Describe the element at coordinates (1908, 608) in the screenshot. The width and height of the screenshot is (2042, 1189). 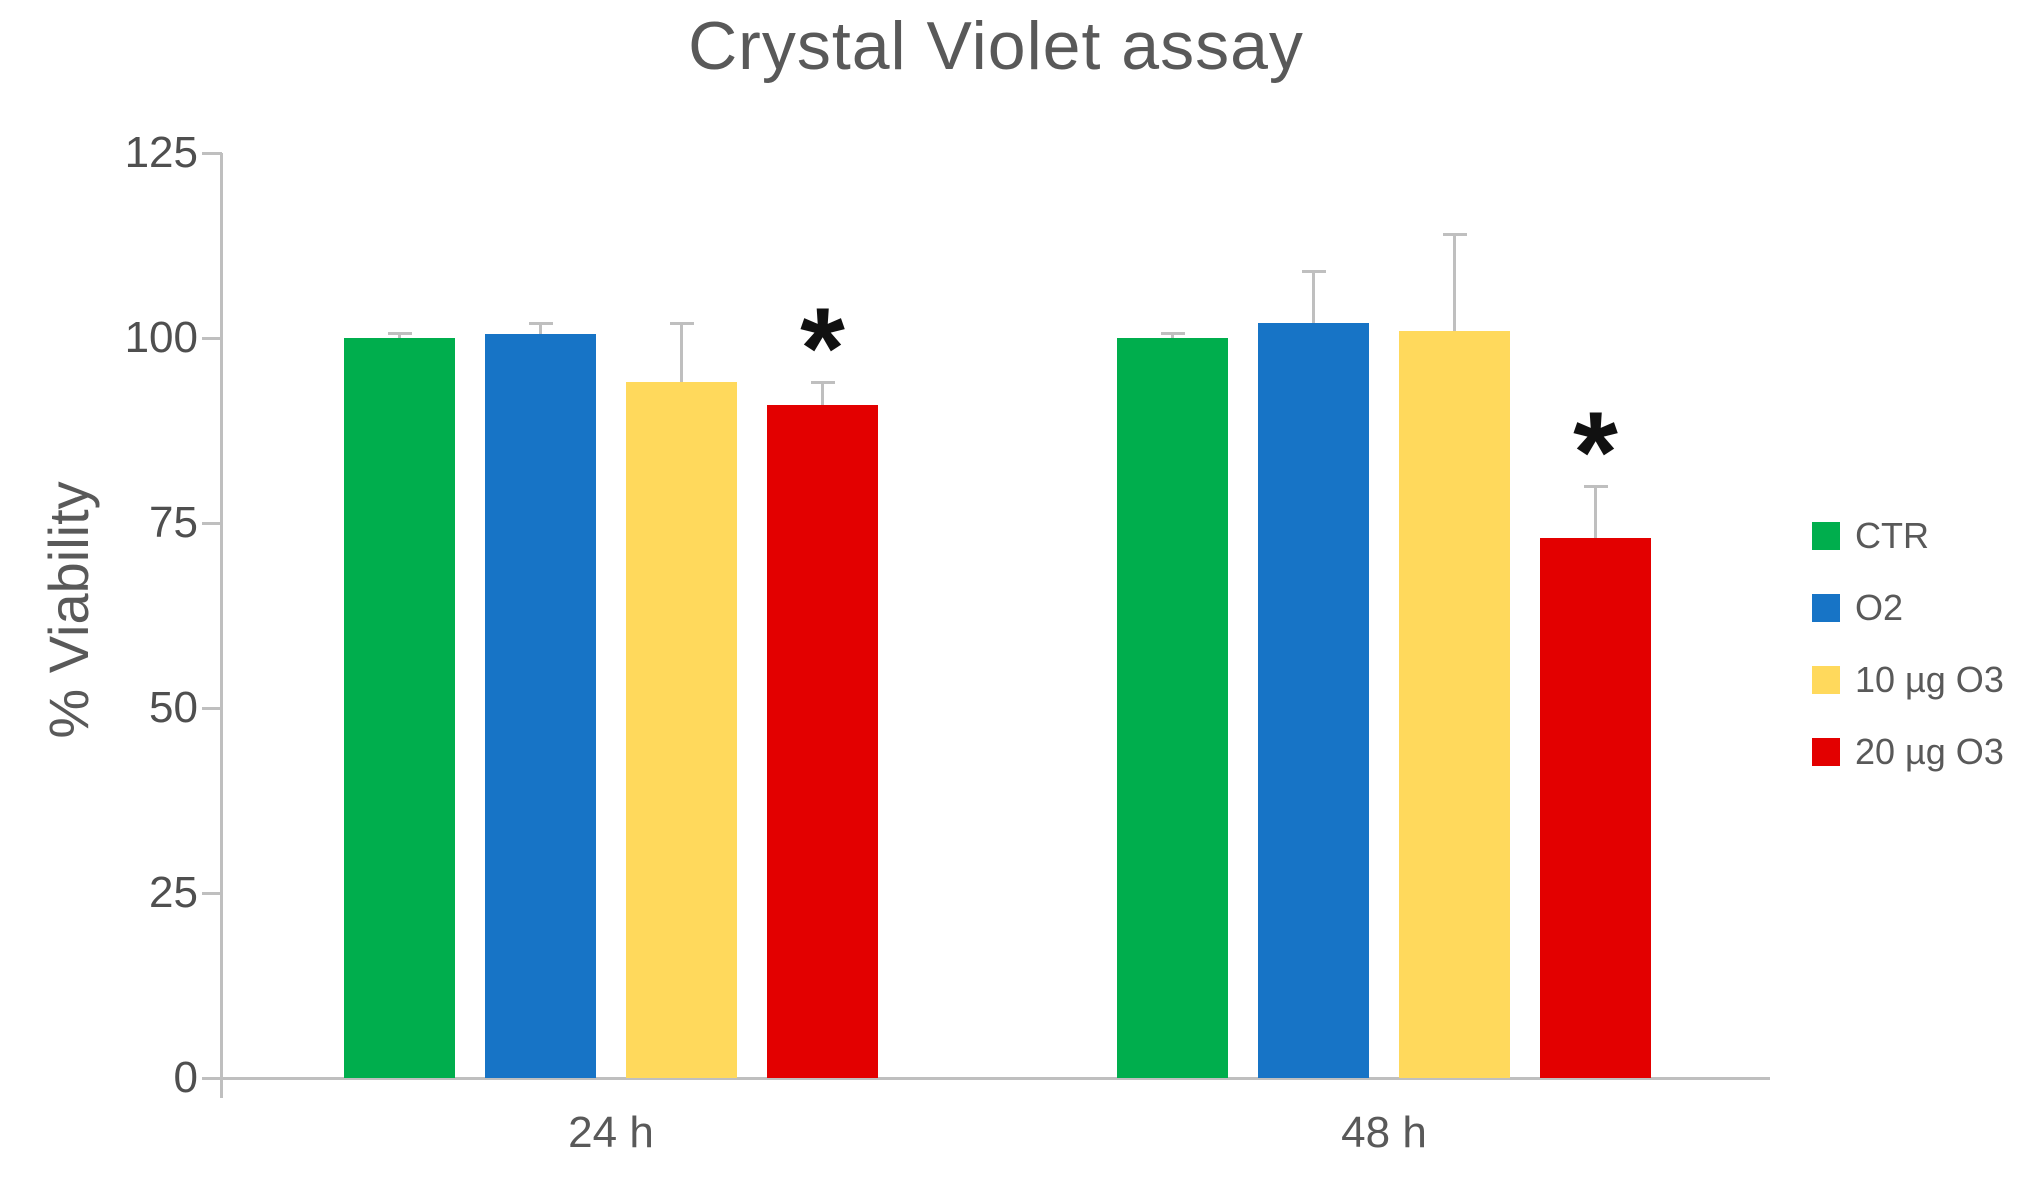
I see `legend-item: O2` at that location.